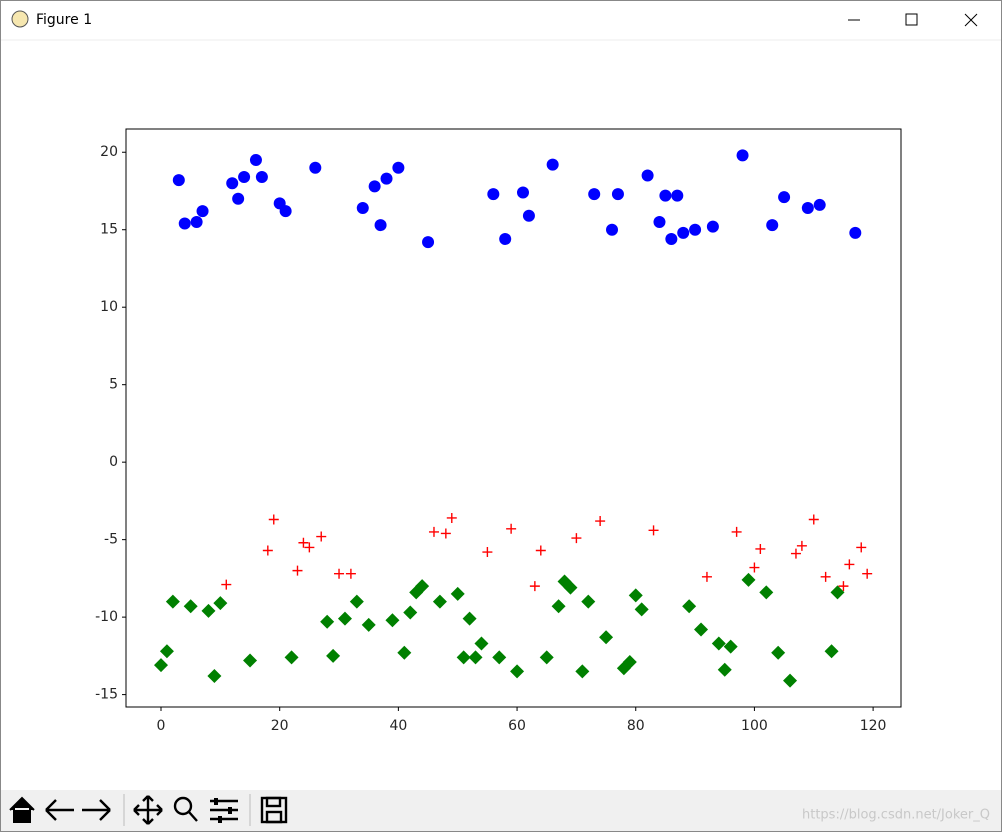 This screenshot has height=832, width=1002. Describe the element at coordinates (148, 810) in the screenshot. I see `pan-button` at that location.